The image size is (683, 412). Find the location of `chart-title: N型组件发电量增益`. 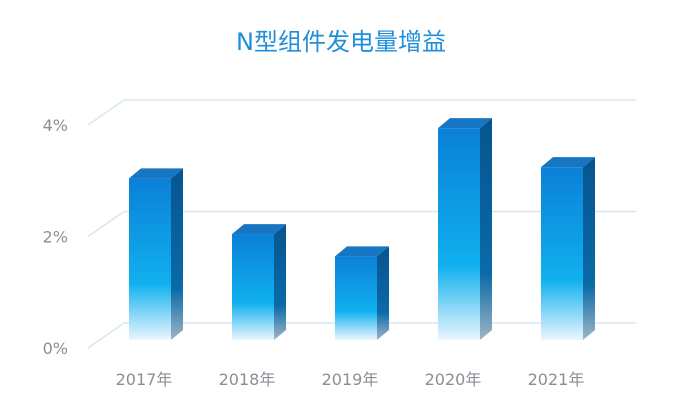

chart-title: N型组件发电量增益 is located at coordinates (341, 42).